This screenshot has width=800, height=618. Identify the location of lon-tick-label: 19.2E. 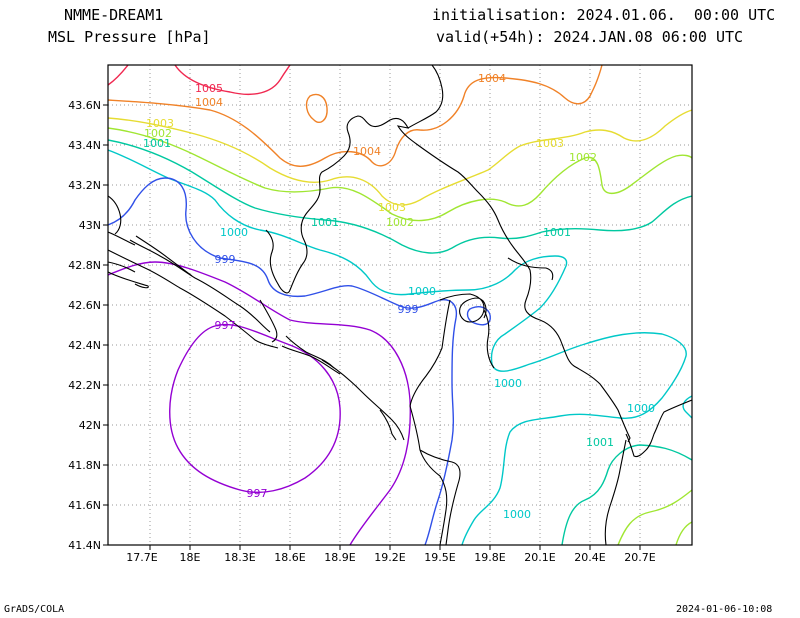
(389, 557).